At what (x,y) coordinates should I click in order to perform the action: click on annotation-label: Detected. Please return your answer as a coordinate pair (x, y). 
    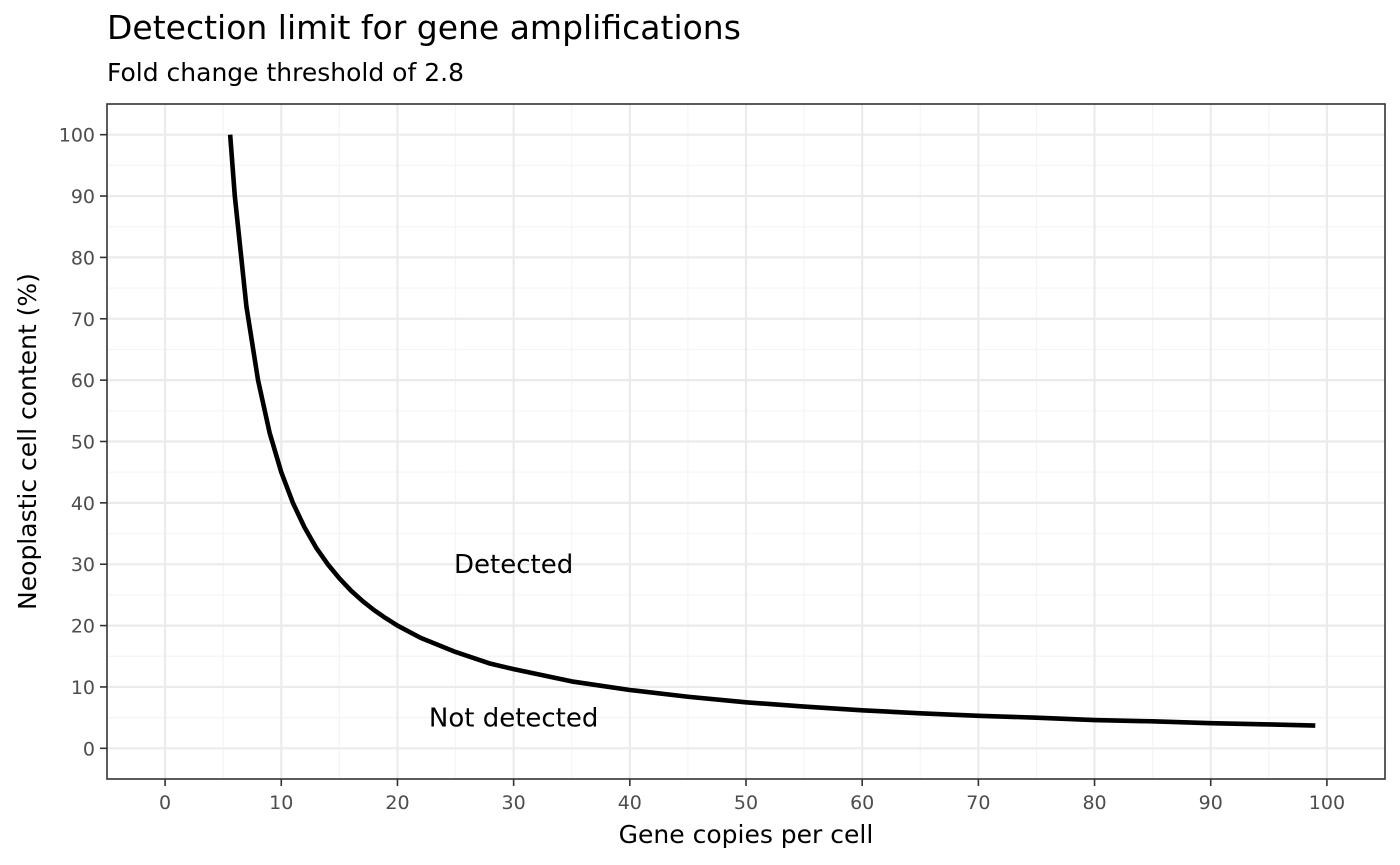
    Looking at the image, I should click on (513, 565).